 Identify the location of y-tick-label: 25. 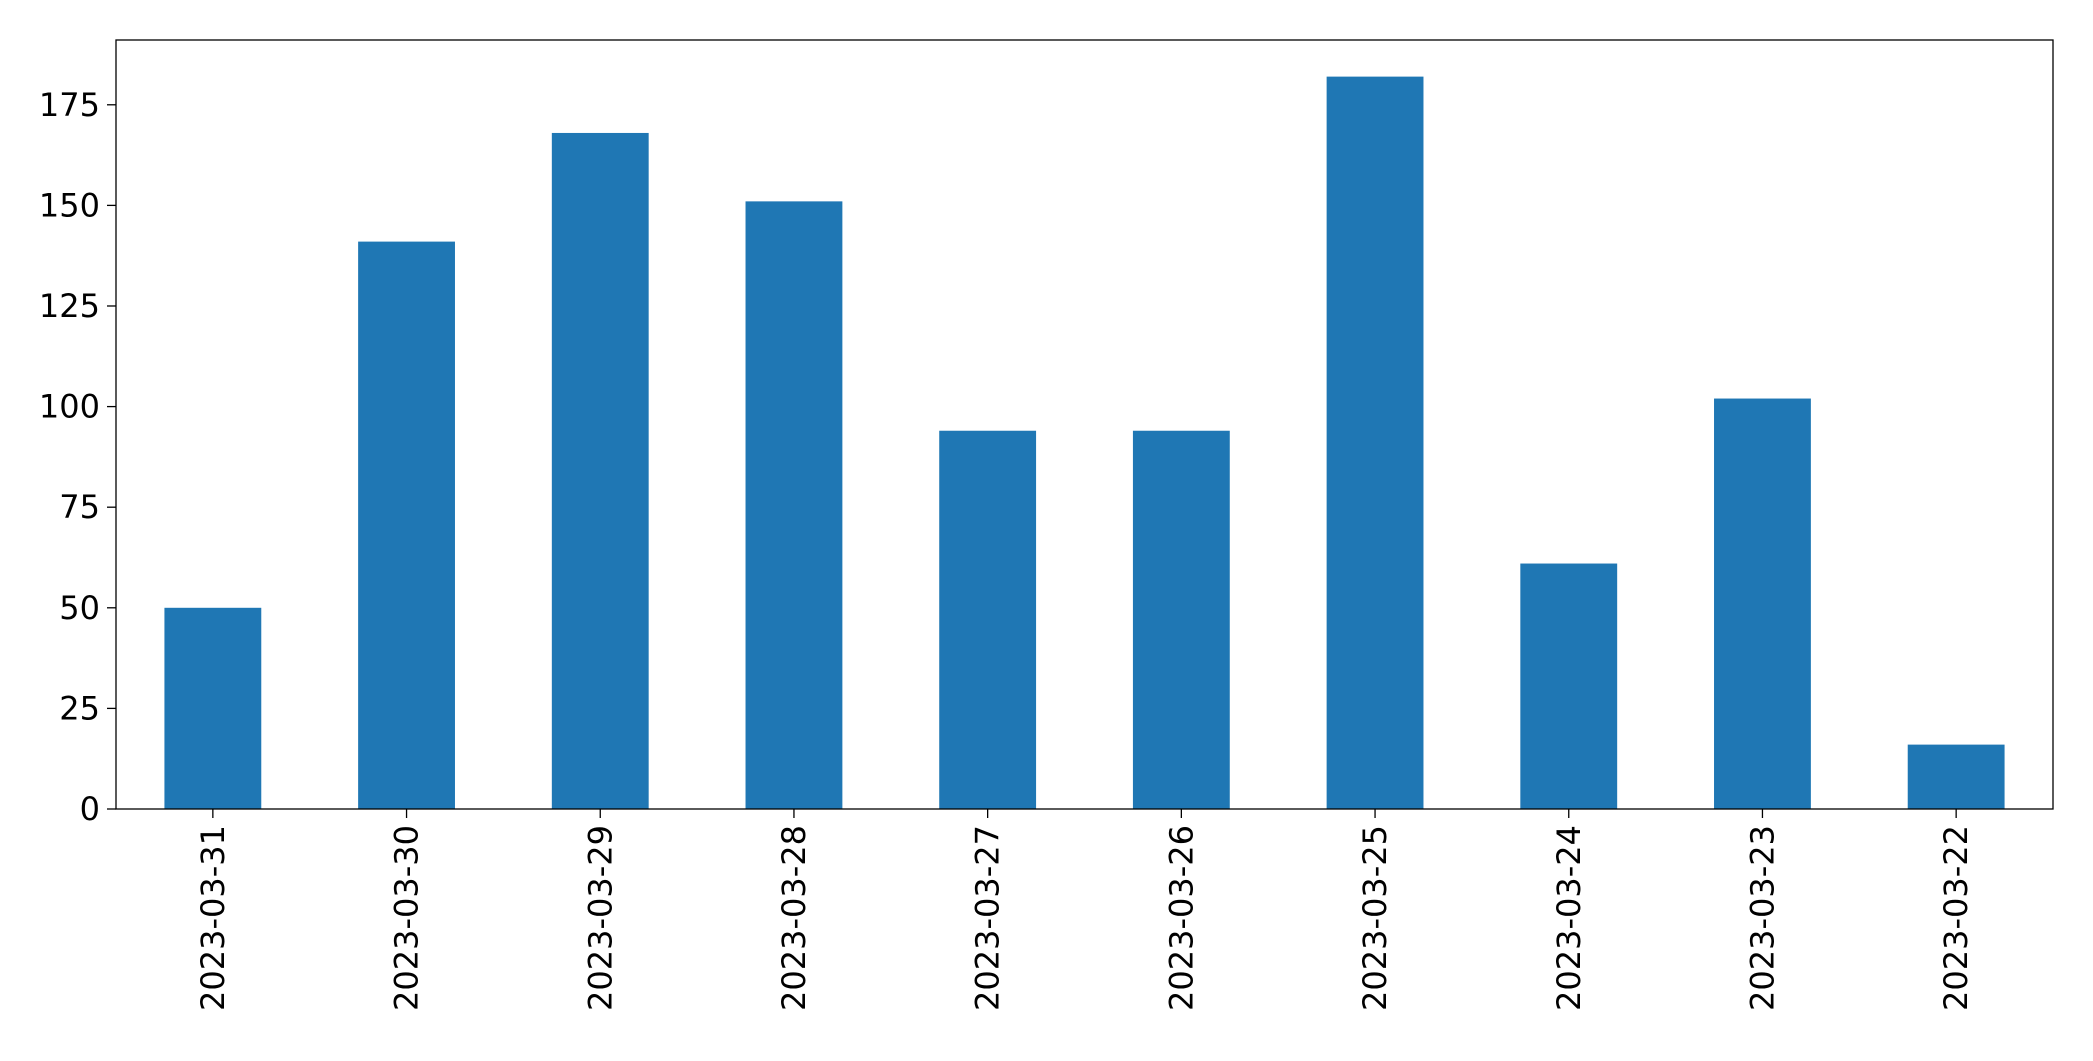
(79, 708).